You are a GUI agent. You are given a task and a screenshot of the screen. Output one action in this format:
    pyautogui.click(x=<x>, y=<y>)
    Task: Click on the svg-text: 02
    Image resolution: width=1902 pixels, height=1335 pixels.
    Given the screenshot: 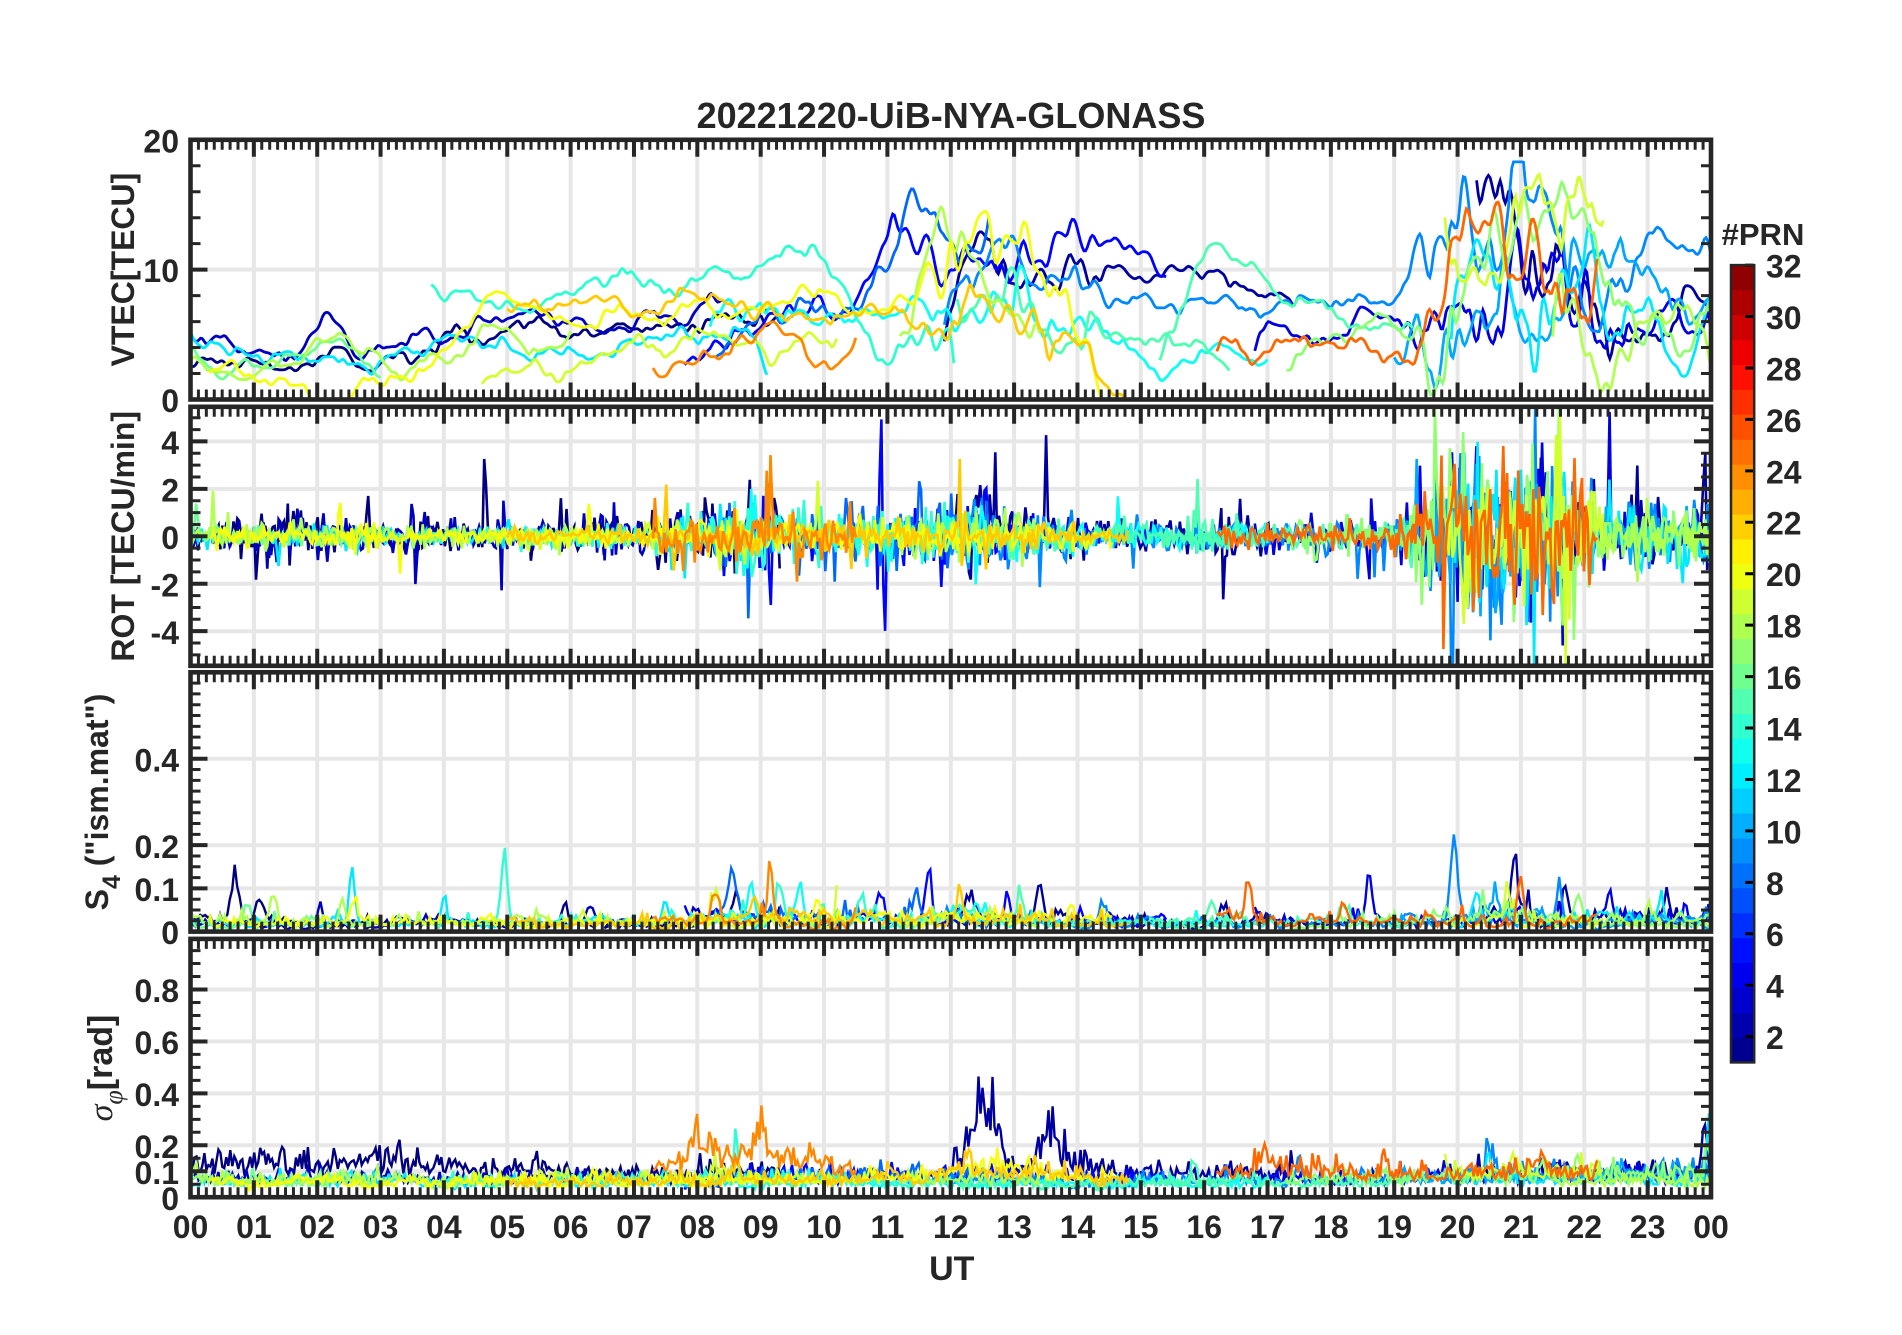 What is the action you would take?
    pyautogui.click(x=317, y=1227)
    